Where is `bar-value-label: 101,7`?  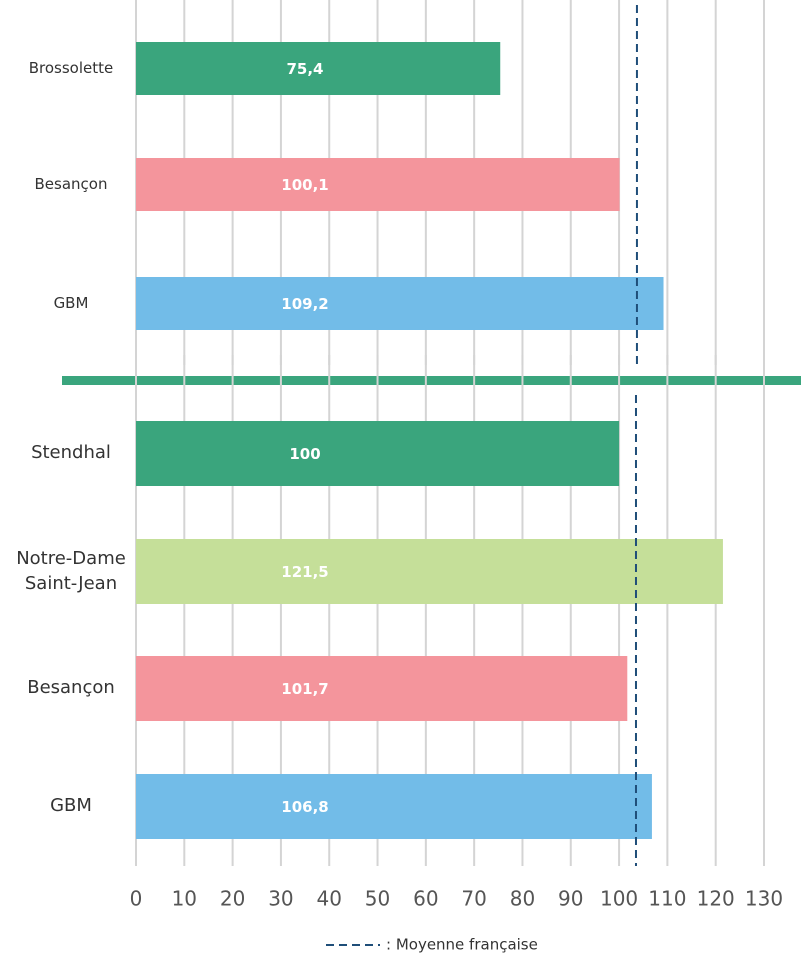 bar-value-label: 101,7 is located at coordinates (304, 689).